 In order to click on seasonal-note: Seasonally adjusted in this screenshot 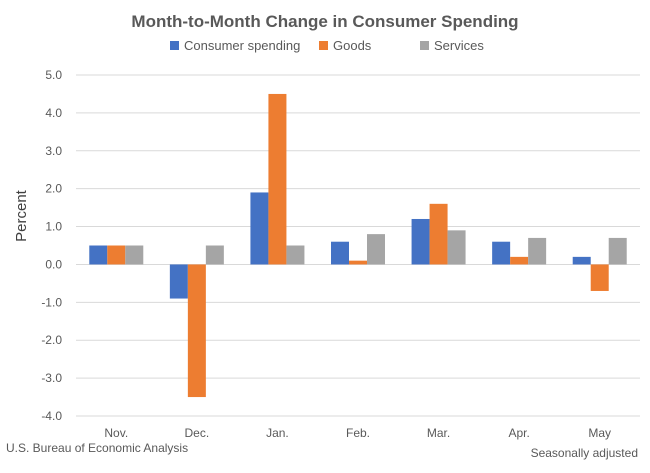, I will do `click(584, 453)`.